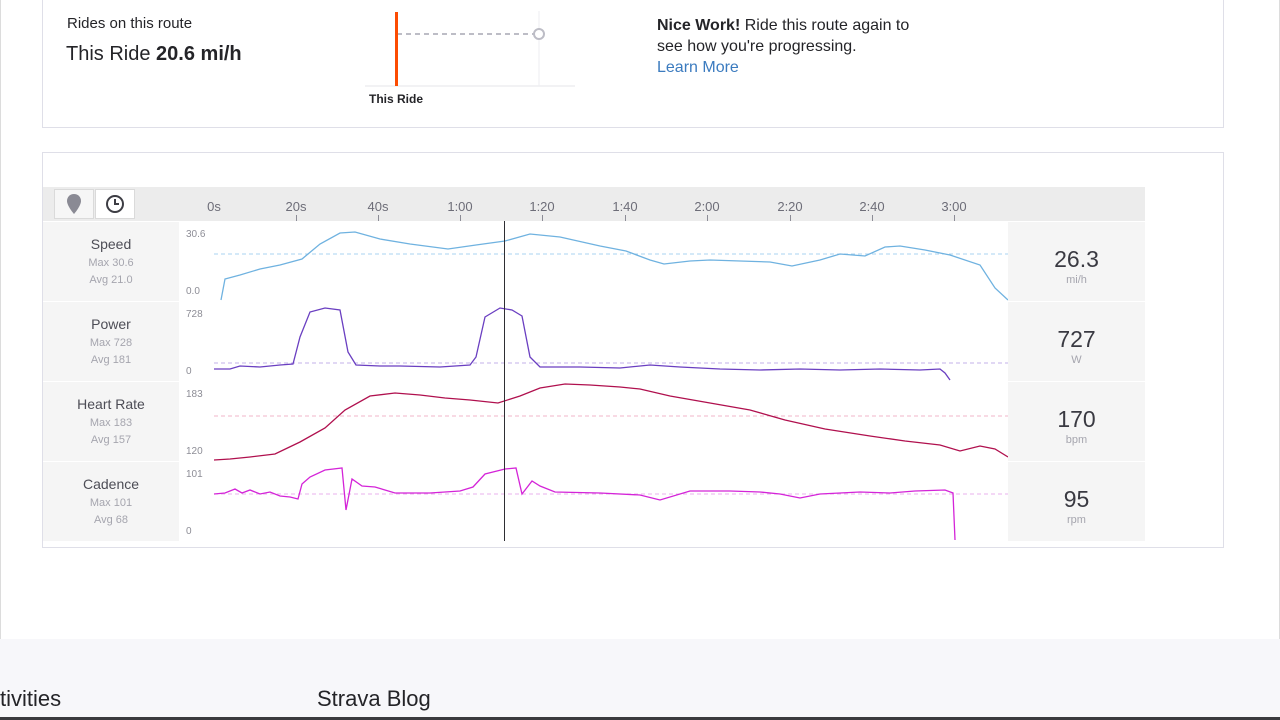  What do you see at coordinates (111, 244) in the screenshot?
I see `speed-label: Speed` at bounding box center [111, 244].